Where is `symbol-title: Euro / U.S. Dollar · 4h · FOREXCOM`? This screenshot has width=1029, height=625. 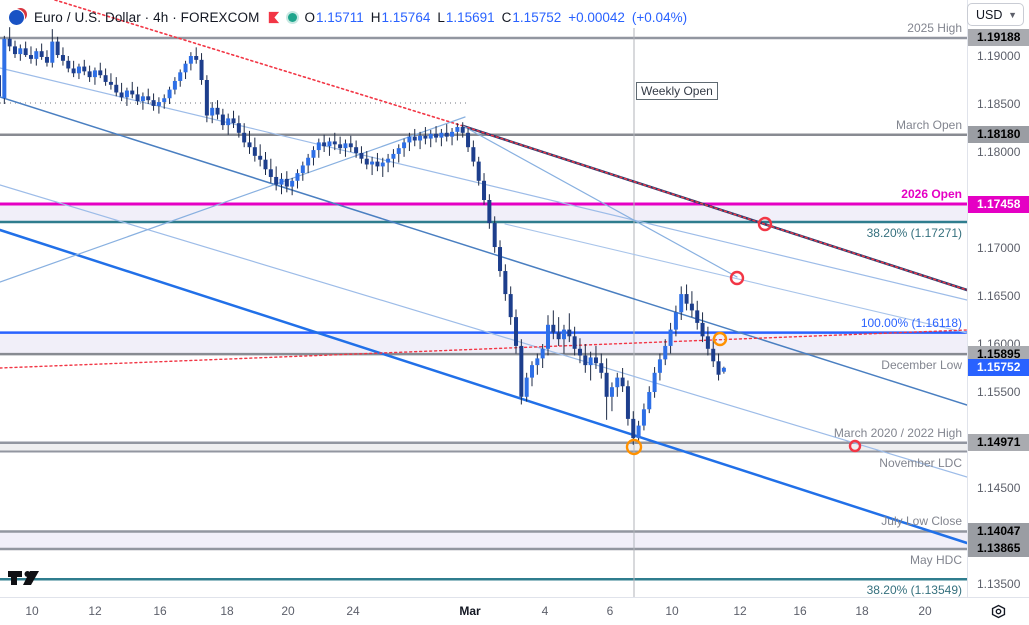 symbol-title: Euro / U.S. Dollar · 4h · FOREXCOM is located at coordinates (147, 17).